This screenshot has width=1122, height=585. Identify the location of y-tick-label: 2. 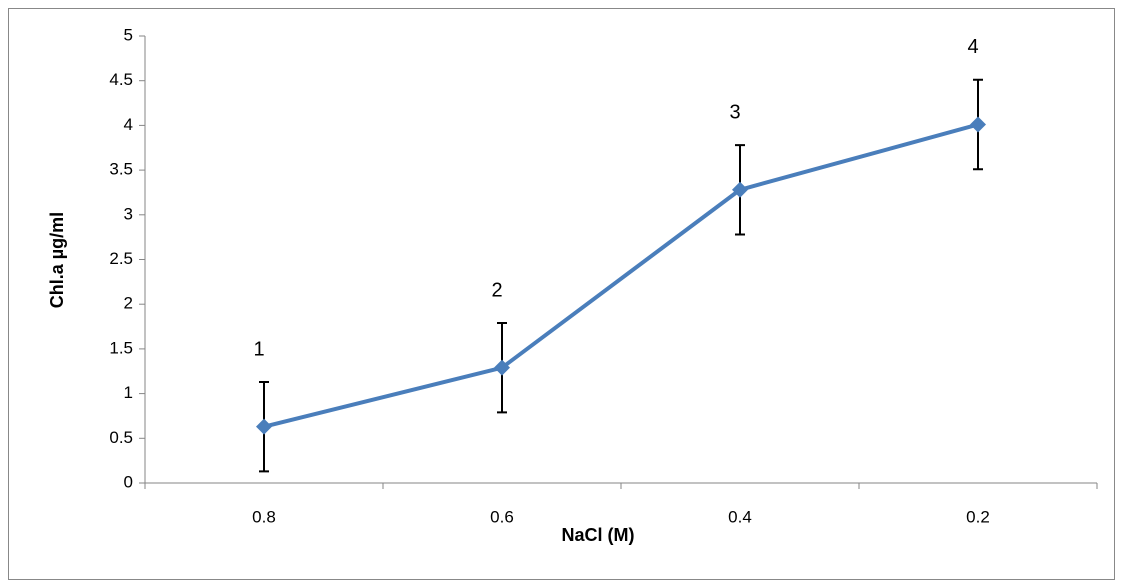
(128, 303).